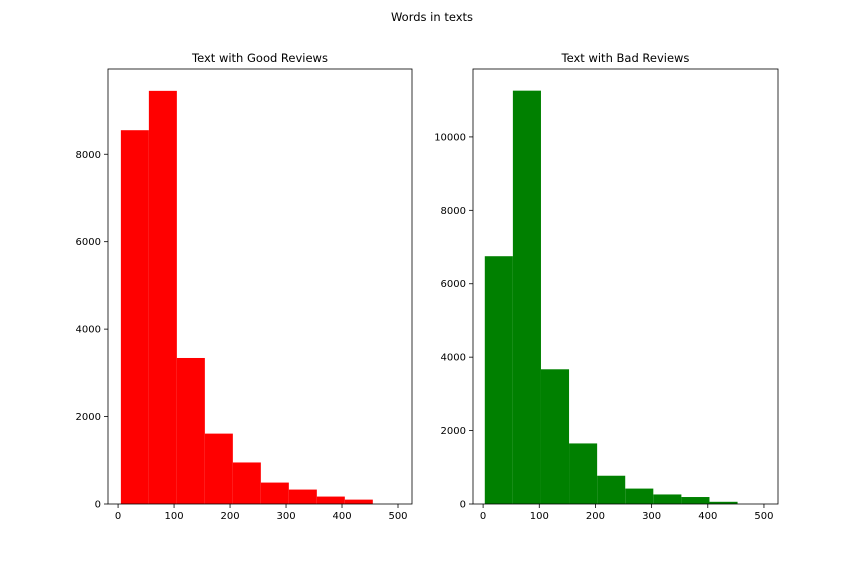 This screenshot has width=864, height=576. I want to click on figure-suptitle: Words in texts, so click(432, 17).